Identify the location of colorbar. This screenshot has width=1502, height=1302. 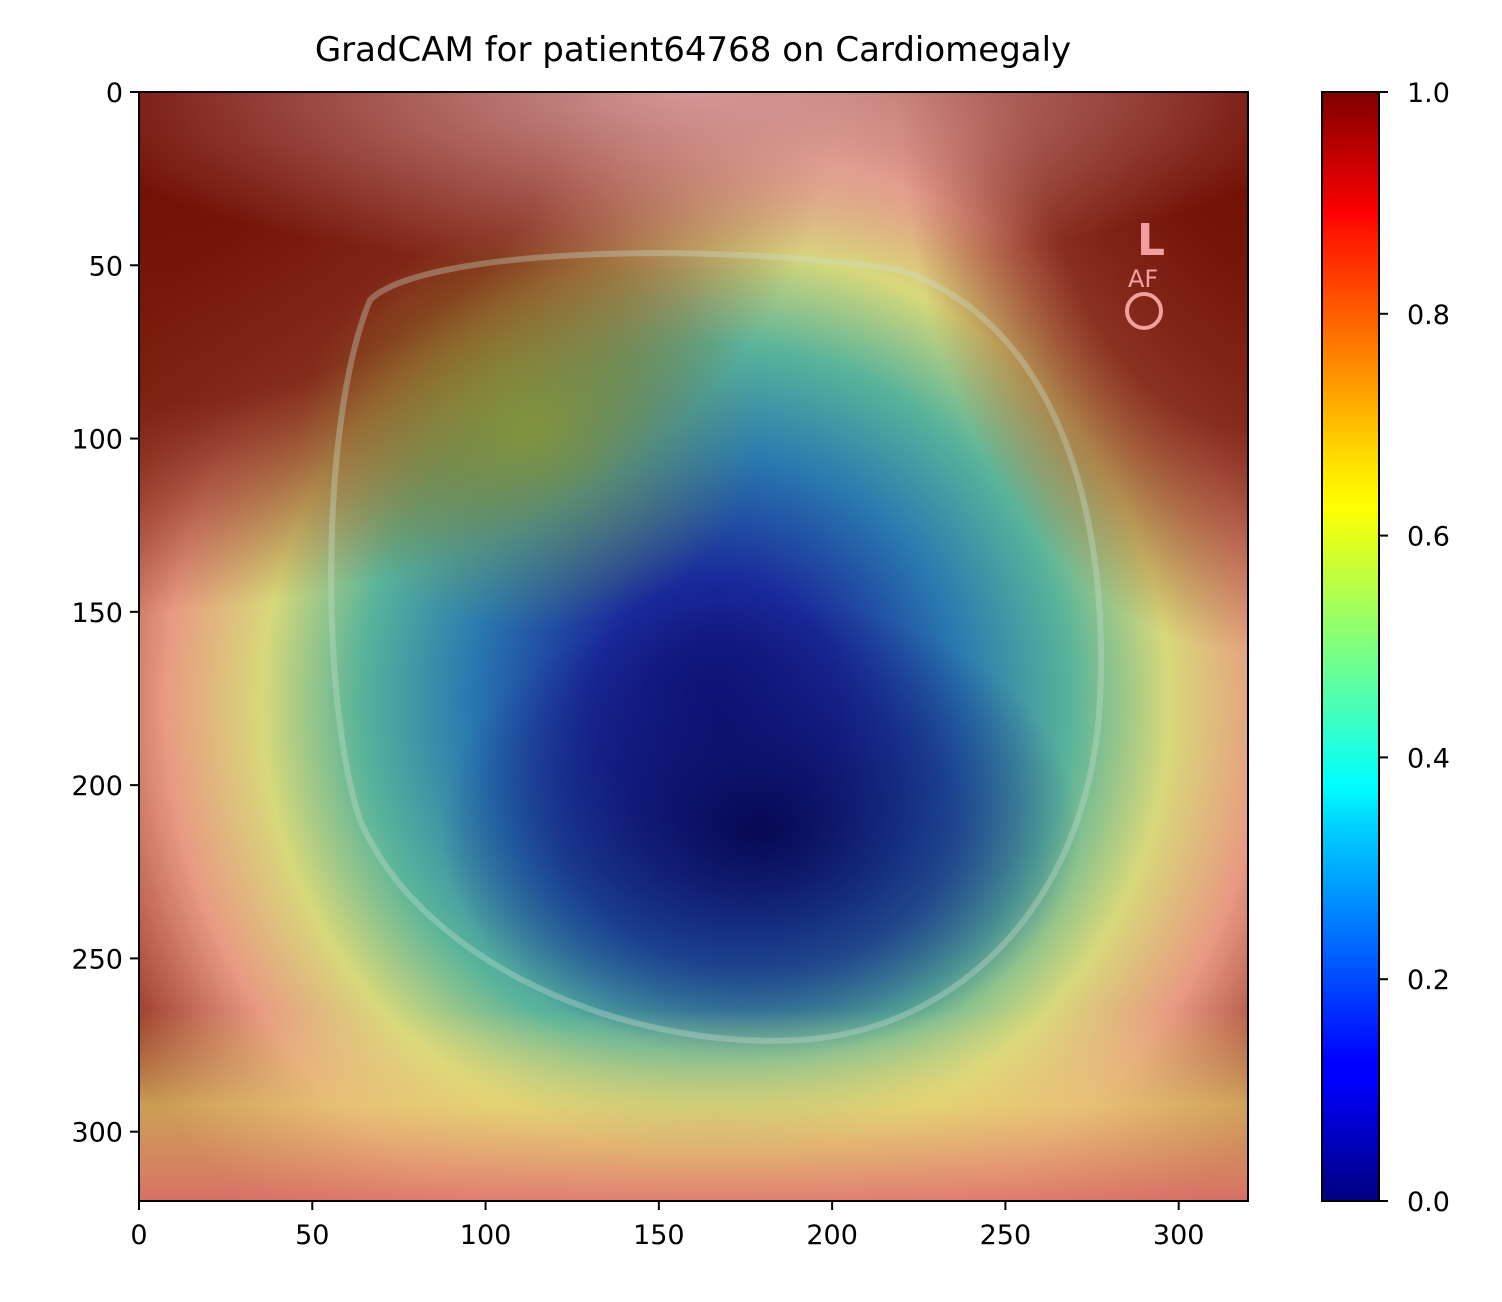
(1350, 646).